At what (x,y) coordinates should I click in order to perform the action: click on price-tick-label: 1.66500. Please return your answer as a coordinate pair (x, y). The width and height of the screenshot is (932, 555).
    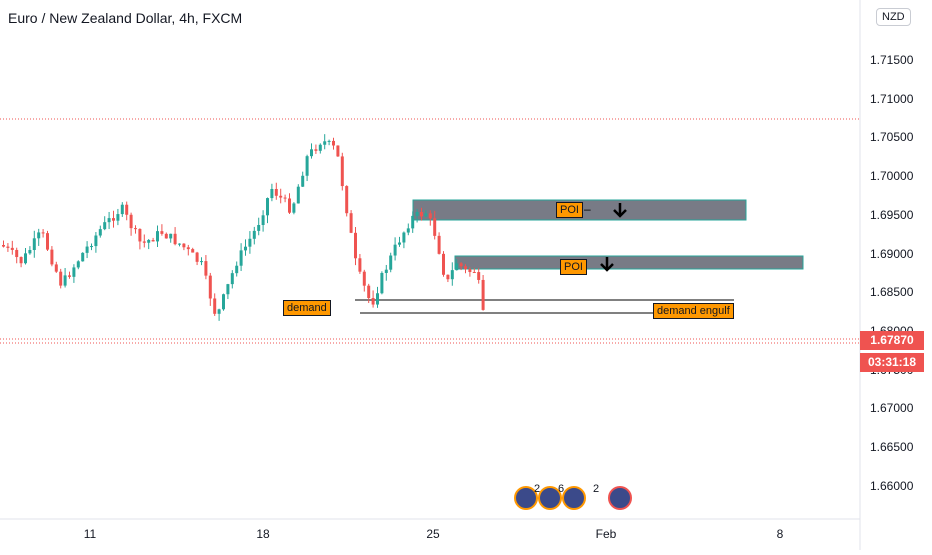
    Looking at the image, I should click on (892, 447).